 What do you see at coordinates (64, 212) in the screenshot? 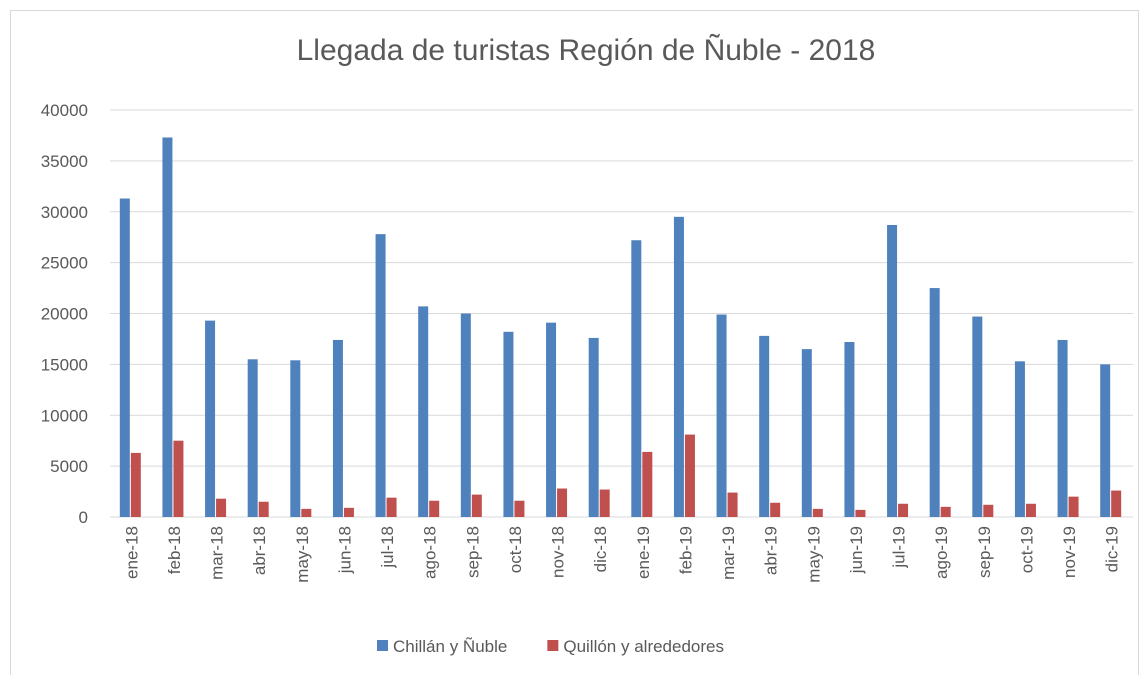
I see `y-tick-label: 30000` at bounding box center [64, 212].